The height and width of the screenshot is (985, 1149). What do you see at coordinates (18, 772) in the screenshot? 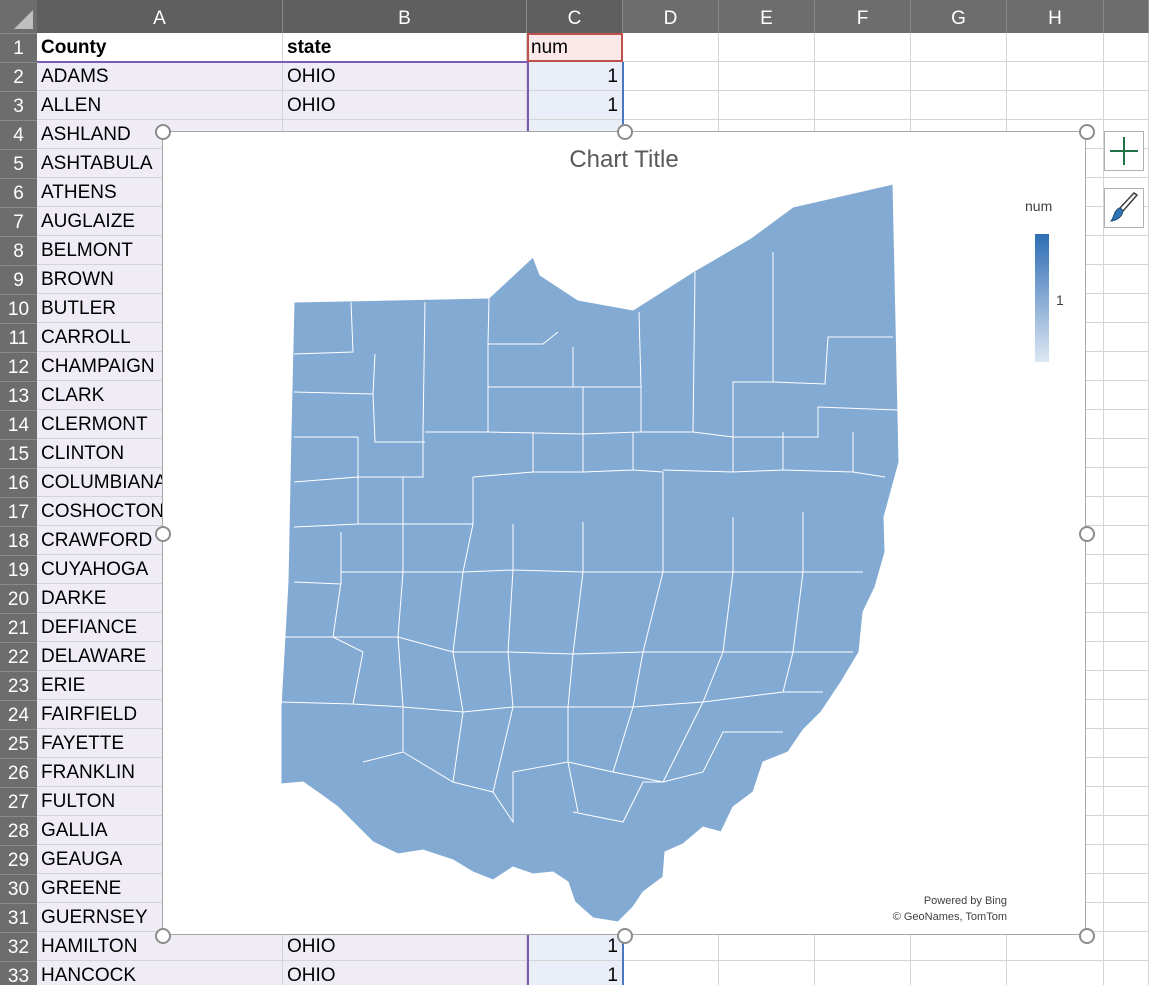
I see `row-header-26: 26` at bounding box center [18, 772].